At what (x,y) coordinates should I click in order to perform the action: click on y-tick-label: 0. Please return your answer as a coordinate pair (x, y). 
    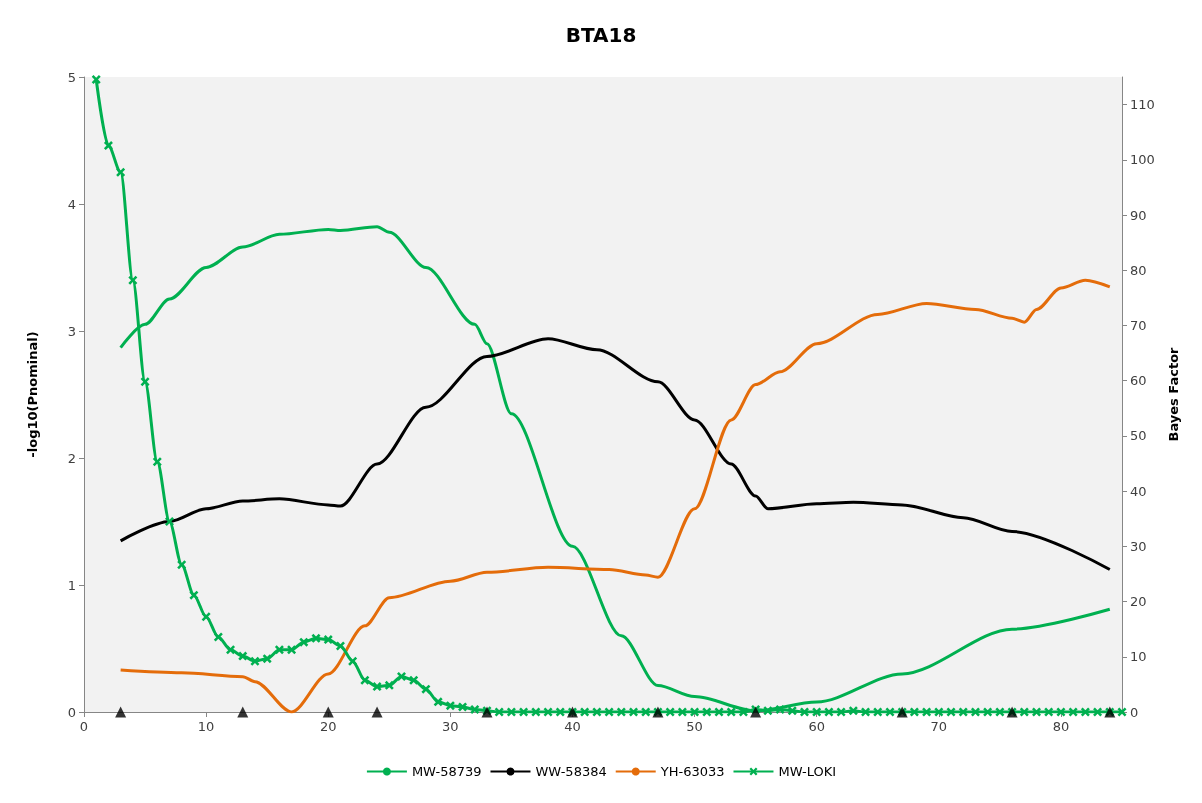
    Looking at the image, I should click on (71, 712).